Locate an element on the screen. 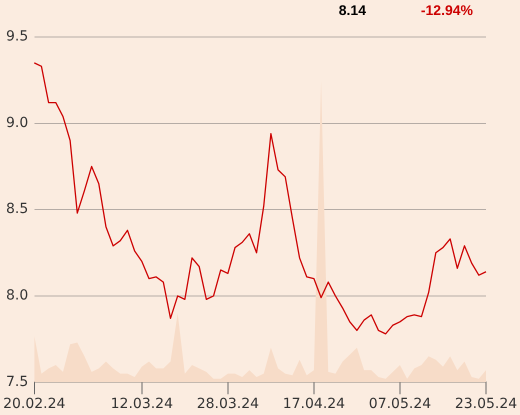 The width and height of the screenshot is (520, 415). x-tick-label: 20.02.24 is located at coordinates (34, 404).